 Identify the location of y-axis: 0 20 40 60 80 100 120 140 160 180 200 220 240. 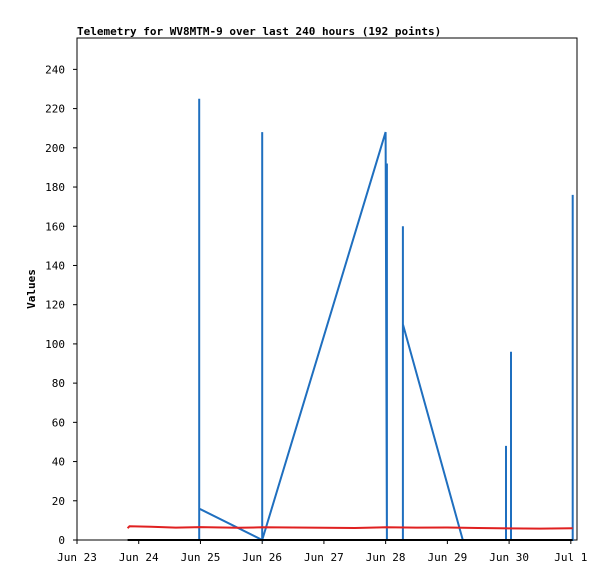
(61, 305).